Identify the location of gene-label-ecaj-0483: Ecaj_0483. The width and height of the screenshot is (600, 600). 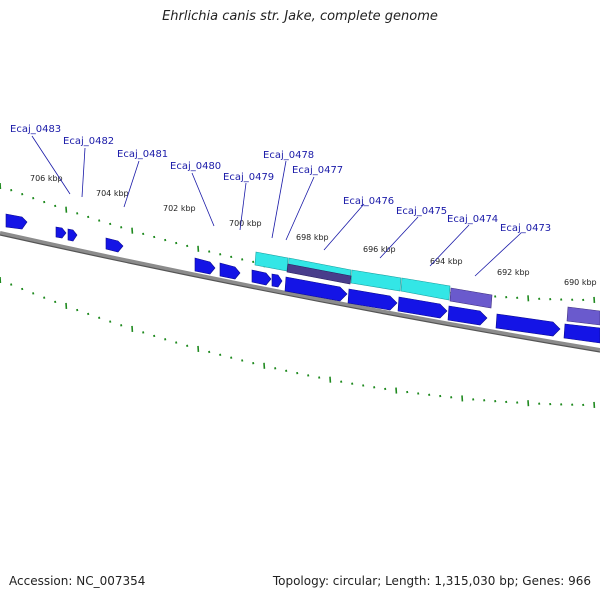
(35, 129).